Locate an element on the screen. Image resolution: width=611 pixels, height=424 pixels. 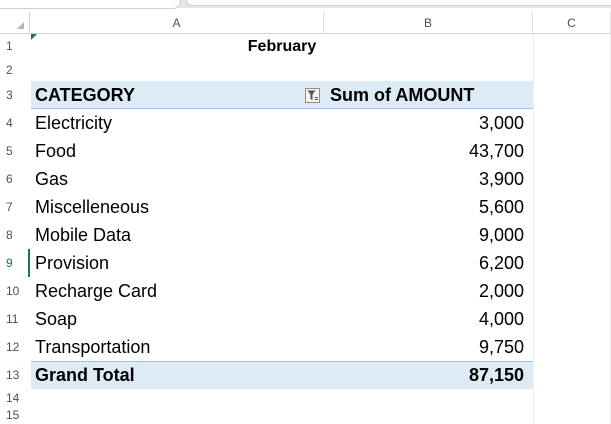
amount-cell: 9,750 is located at coordinates (501, 347).